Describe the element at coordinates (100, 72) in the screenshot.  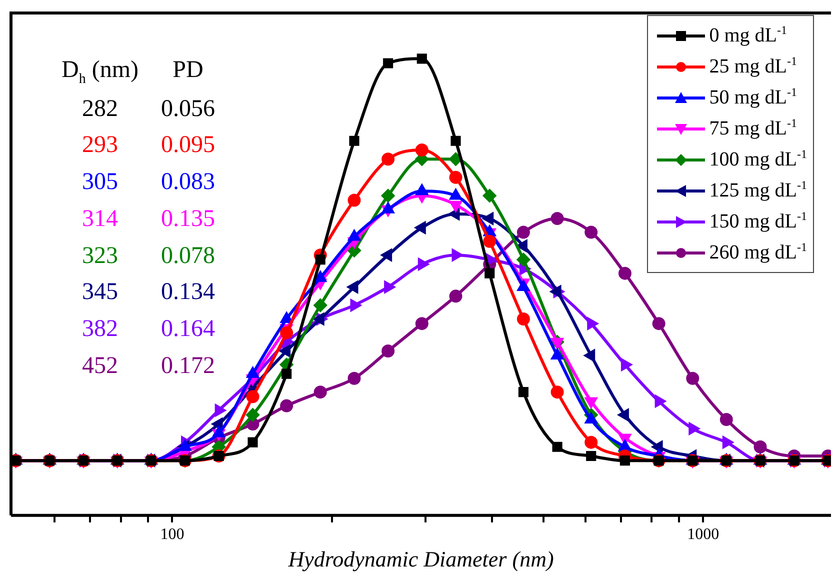
I see `annotation: D$_{h}$ (nm)` at that location.